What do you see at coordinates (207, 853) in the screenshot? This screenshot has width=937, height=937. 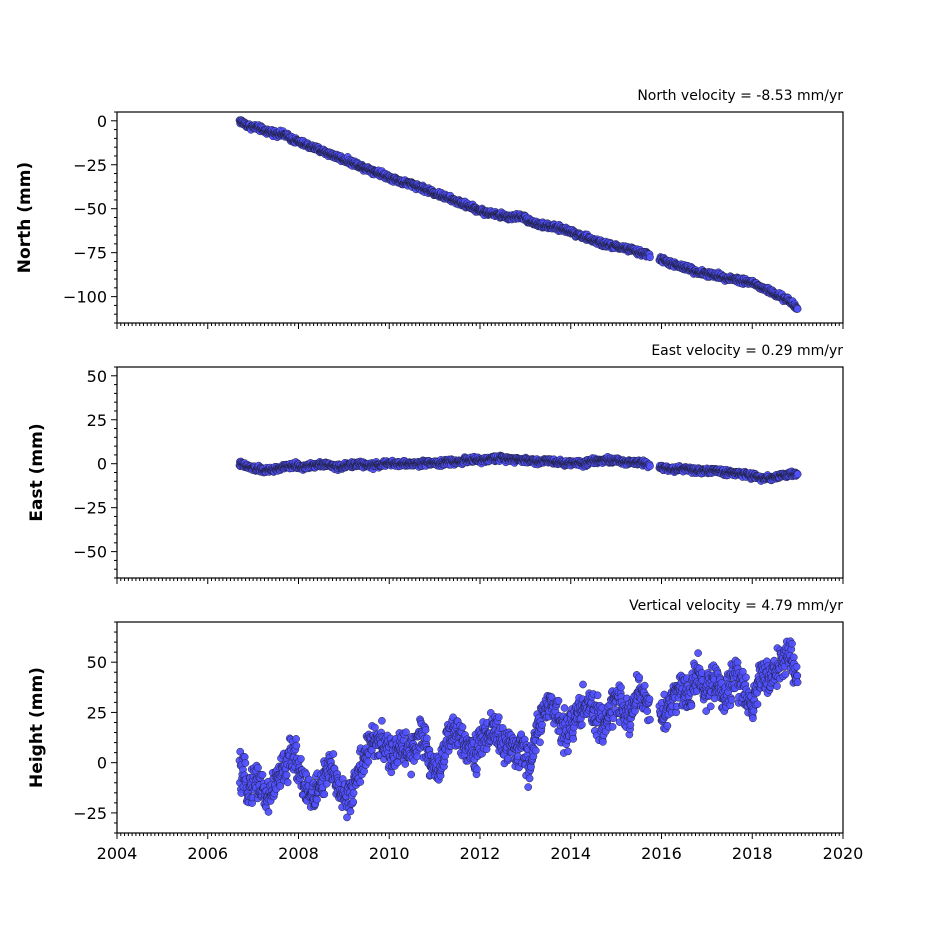 I see `x-tick-label: 2006` at bounding box center [207, 853].